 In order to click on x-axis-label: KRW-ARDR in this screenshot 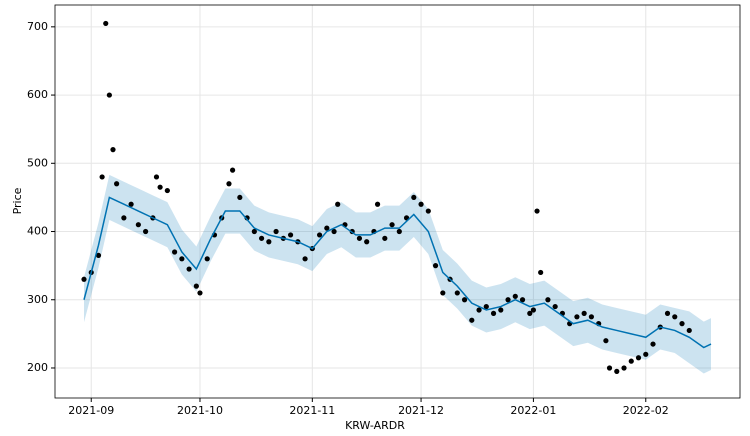, I will do `click(375, 425)`.